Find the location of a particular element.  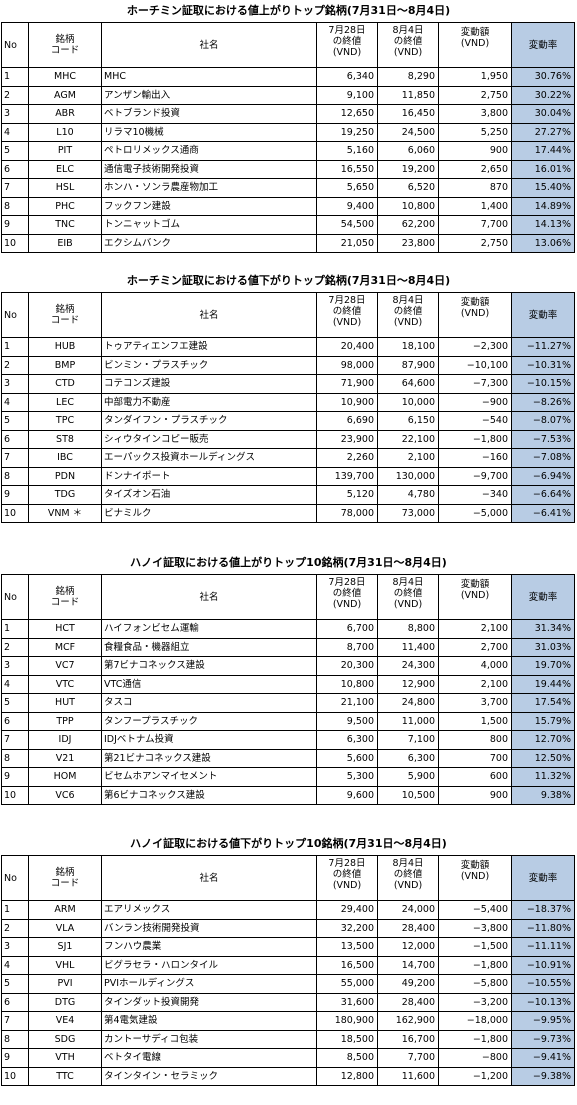

table-row: 2 AGM アンザン輸出入 9,100 11,850 2,750 30.22% is located at coordinates (288, 95).